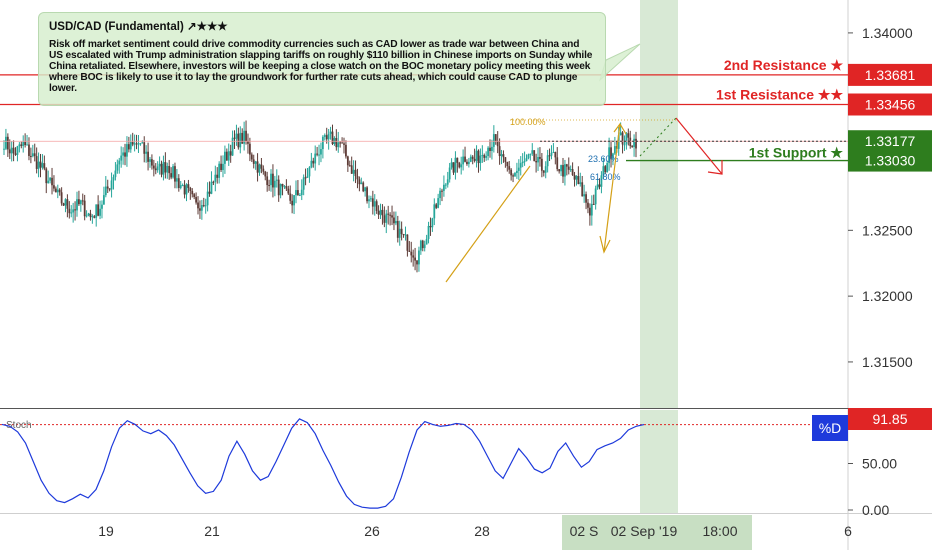 The width and height of the screenshot is (932, 550). Describe the element at coordinates (715, 167) in the screenshot. I see `projection-arrowhead` at that location.